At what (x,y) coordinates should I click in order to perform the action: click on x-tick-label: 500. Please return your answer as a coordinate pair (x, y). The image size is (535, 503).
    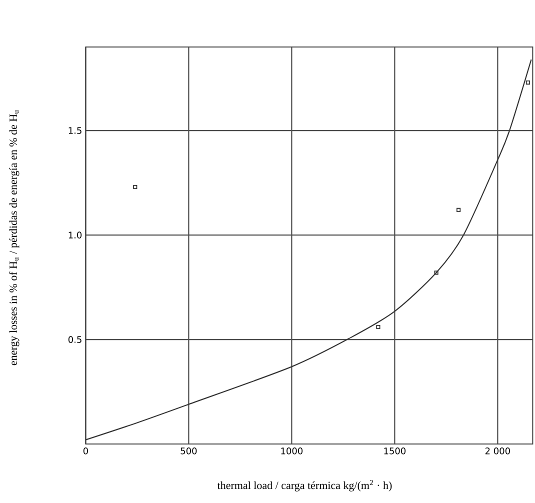
    Looking at the image, I should click on (188, 451).